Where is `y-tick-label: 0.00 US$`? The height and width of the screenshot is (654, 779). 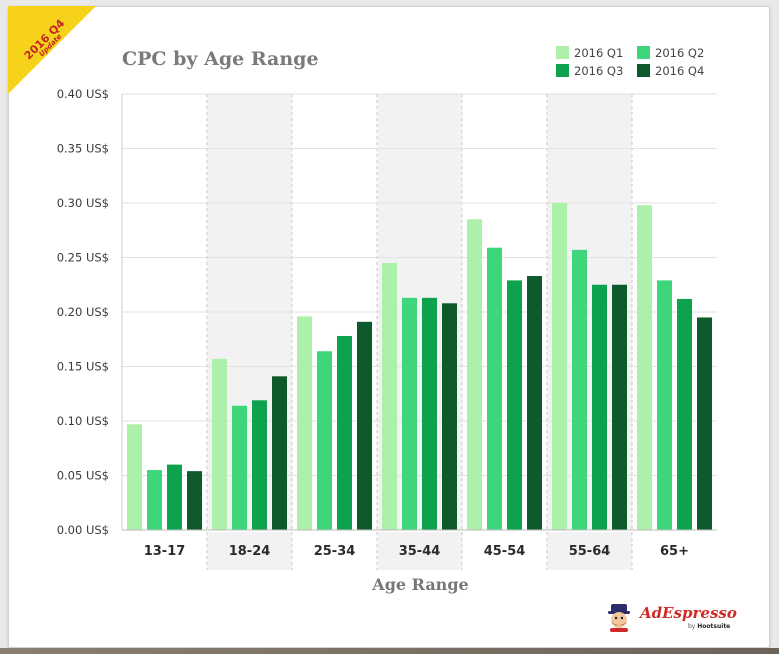 y-tick-label: 0.00 US$ is located at coordinates (83, 530).